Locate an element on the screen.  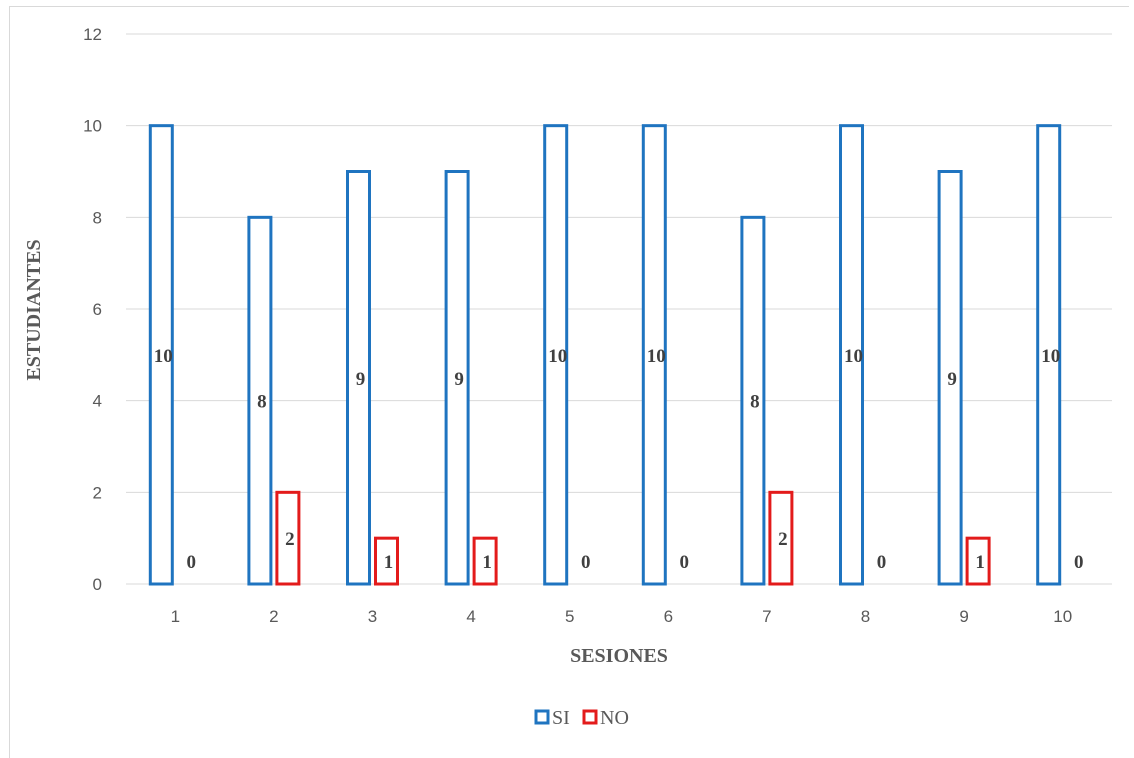
legend-swatch-si is located at coordinates (542, 717).